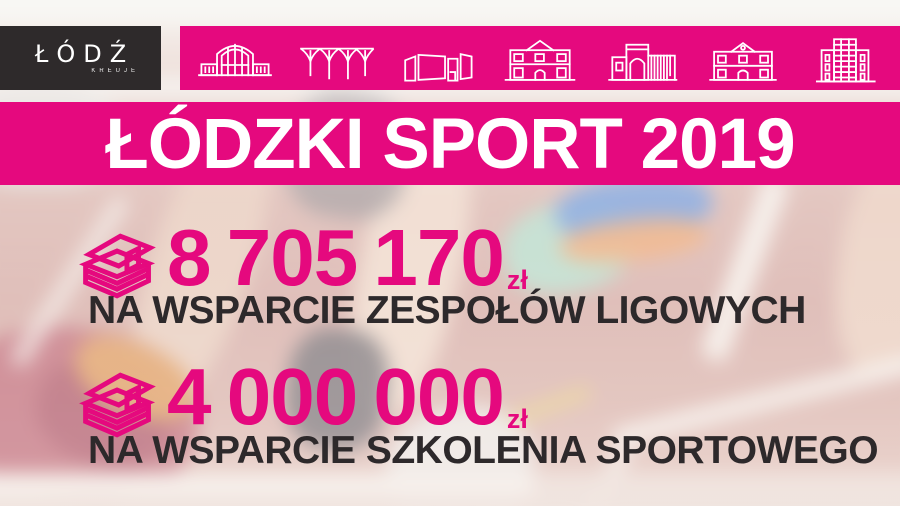 This screenshot has height=506, width=900. I want to click on lodz-city-logo: ŁÓDŹ, so click(84, 54).